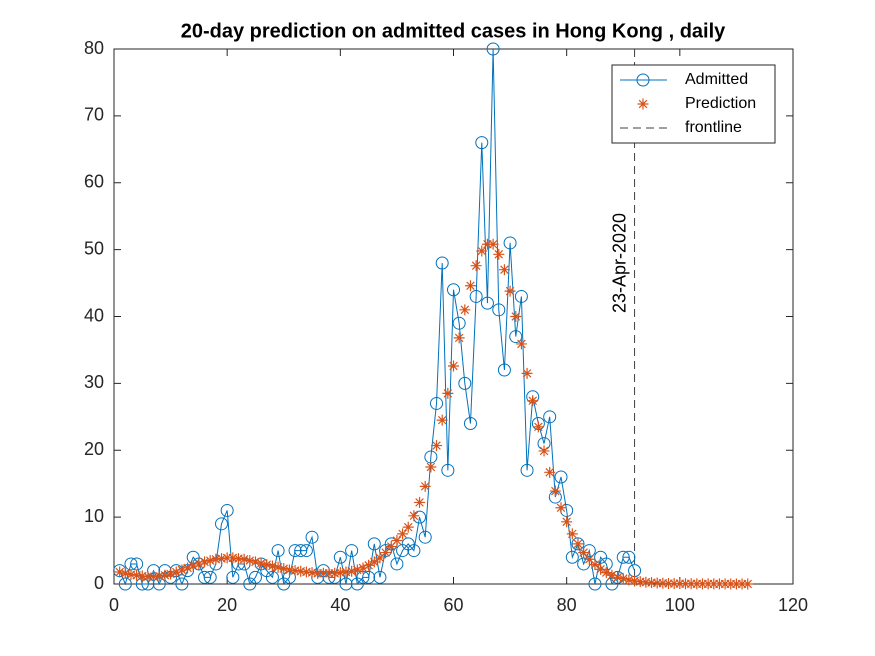 This screenshot has height=656, width=875. I want to click on legend-label: Admitted, so click(716, 79).